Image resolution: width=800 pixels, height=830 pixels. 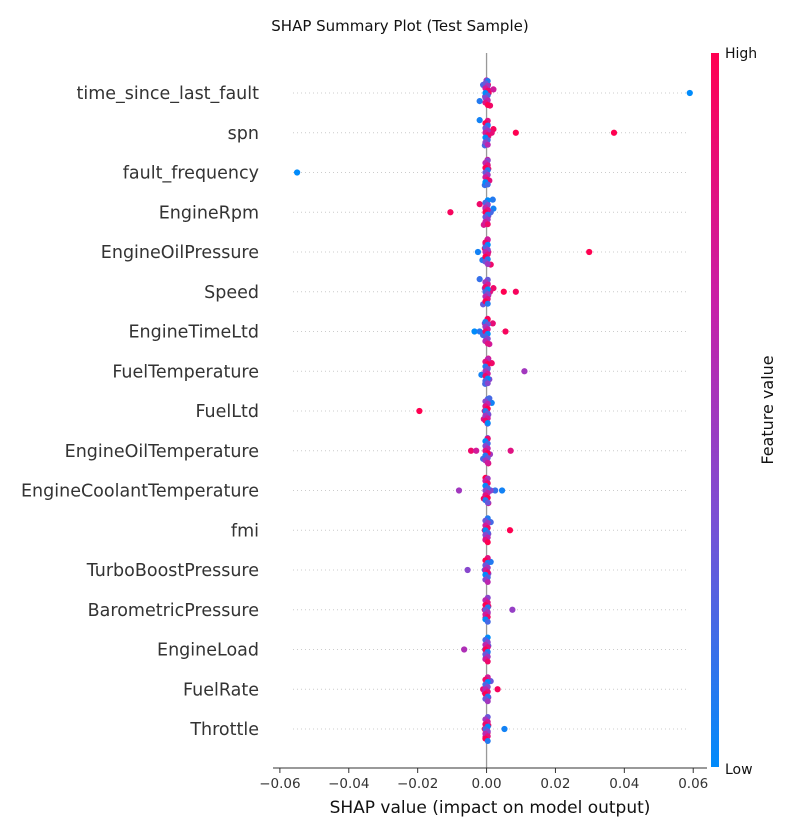 I want to click on feature-label-barometricpressure: BarometricPressure, so click(x=173, y=611).